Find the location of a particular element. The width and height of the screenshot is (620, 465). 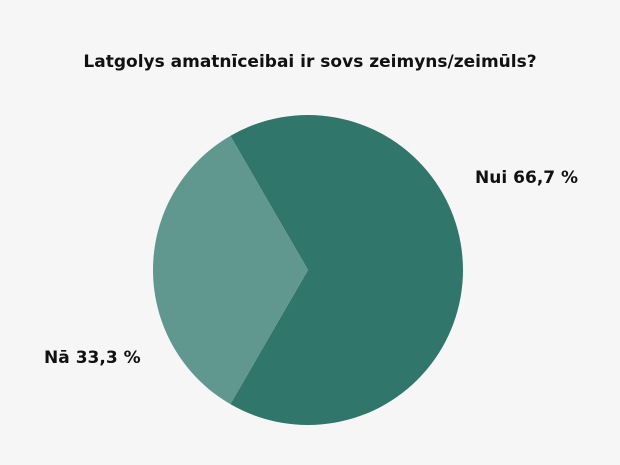

slice-value: 33,3 % is located at coordinates (108, 358).